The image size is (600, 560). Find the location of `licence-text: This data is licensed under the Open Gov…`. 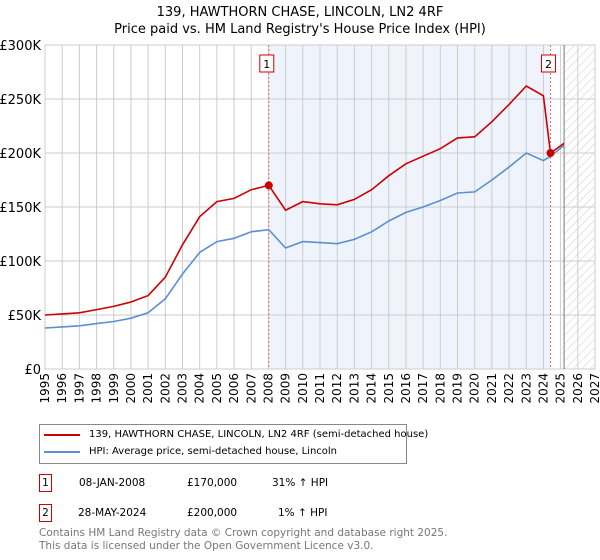

licence-text: This data is licensed under the Open Gov… is located at coordinates (206, 546).